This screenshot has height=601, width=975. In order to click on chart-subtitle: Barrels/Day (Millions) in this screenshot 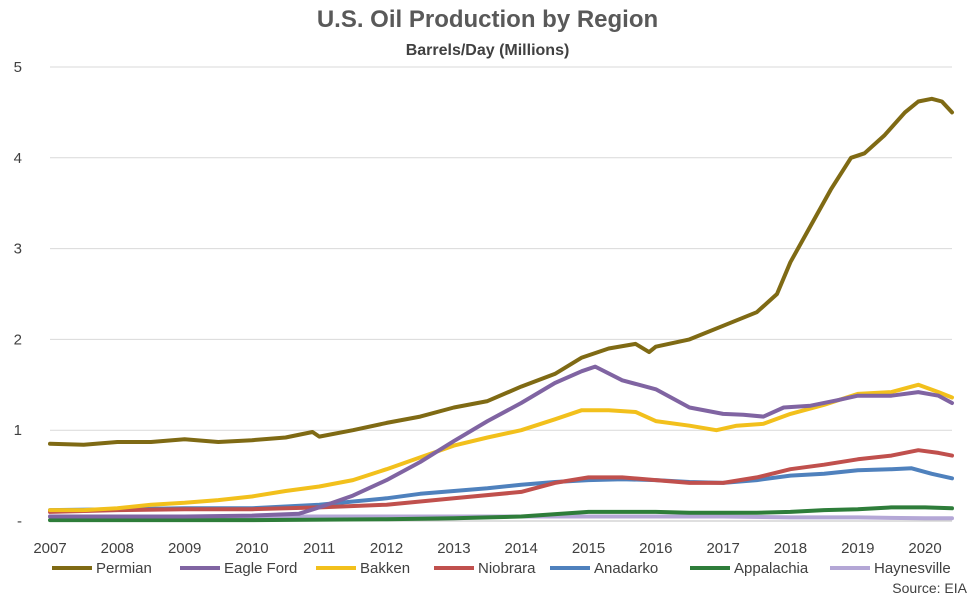, I will do `click(487, 50)`.